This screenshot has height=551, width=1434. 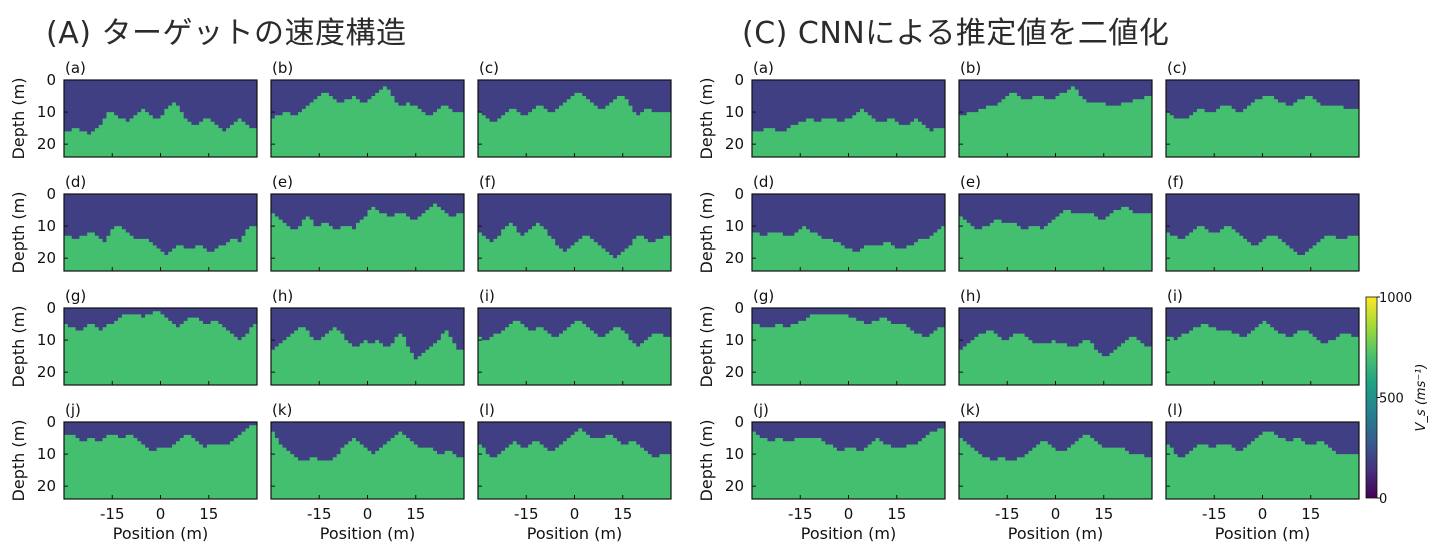 I want to click on panel-a-a: (a) 0 10 20 Depth (m), so click(x=133, y=109).